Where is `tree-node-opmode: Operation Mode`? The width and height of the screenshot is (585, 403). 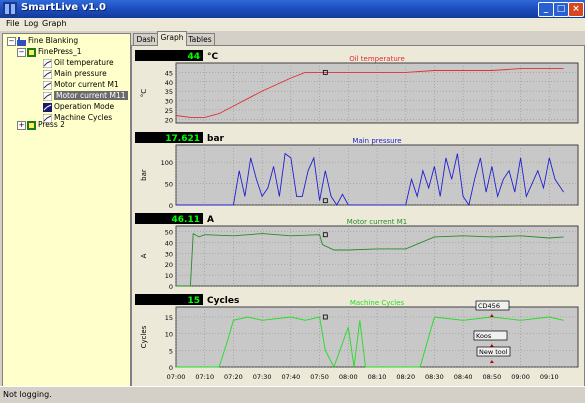 tree-node-opmode: Operation Mode is located at coordinates (78, 106).